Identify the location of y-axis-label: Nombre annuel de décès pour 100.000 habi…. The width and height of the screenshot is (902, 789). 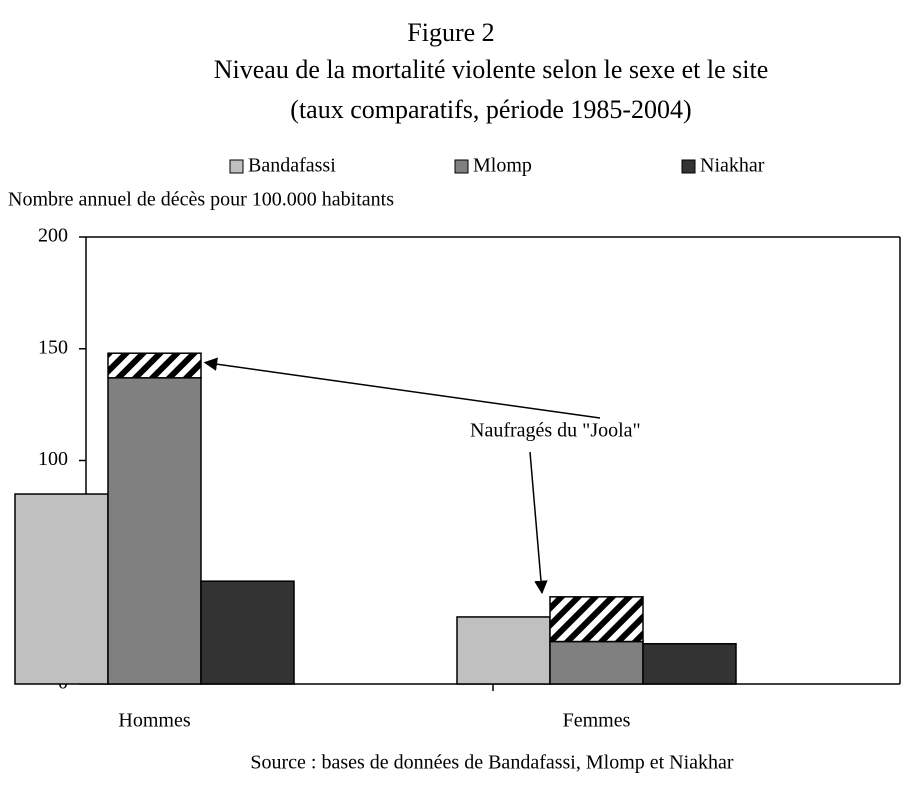
(201, 200).